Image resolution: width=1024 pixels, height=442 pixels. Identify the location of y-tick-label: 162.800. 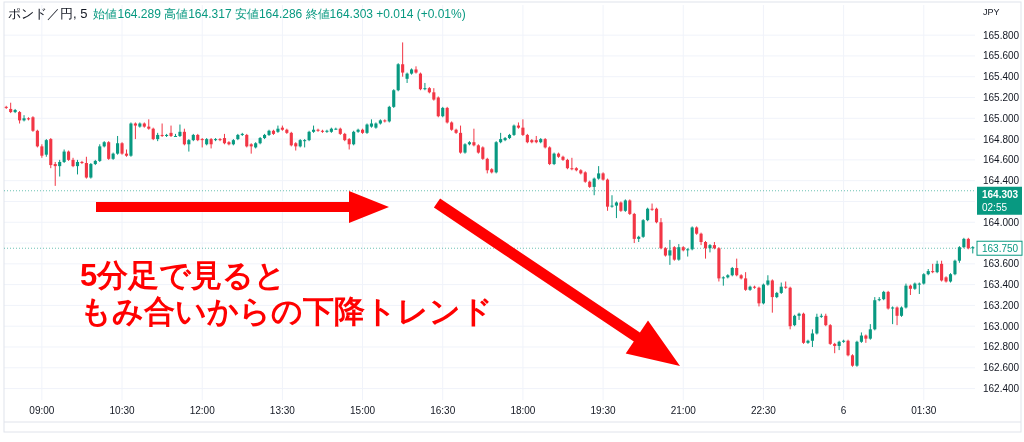
(1001, 347).